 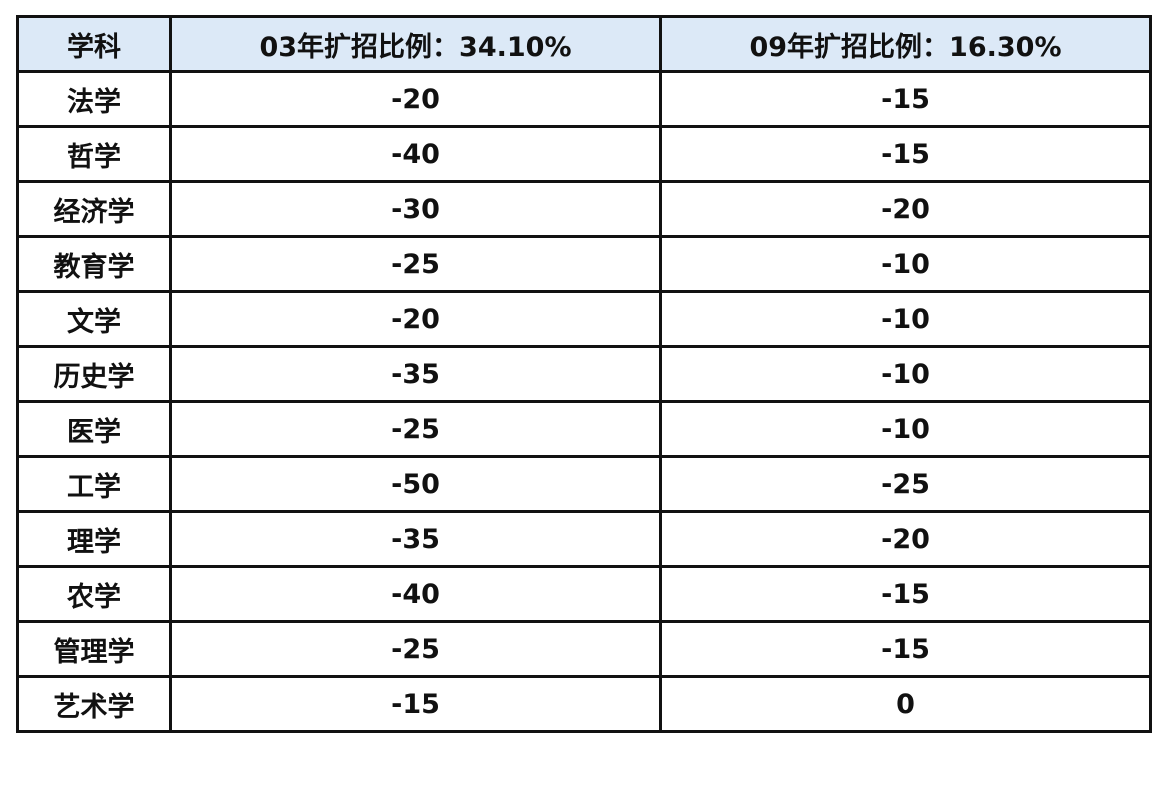 What do you see at coordinates (94, 44) in the screenshot?
I see `column-header-subject: 学科` at bounding box center [94, 44].